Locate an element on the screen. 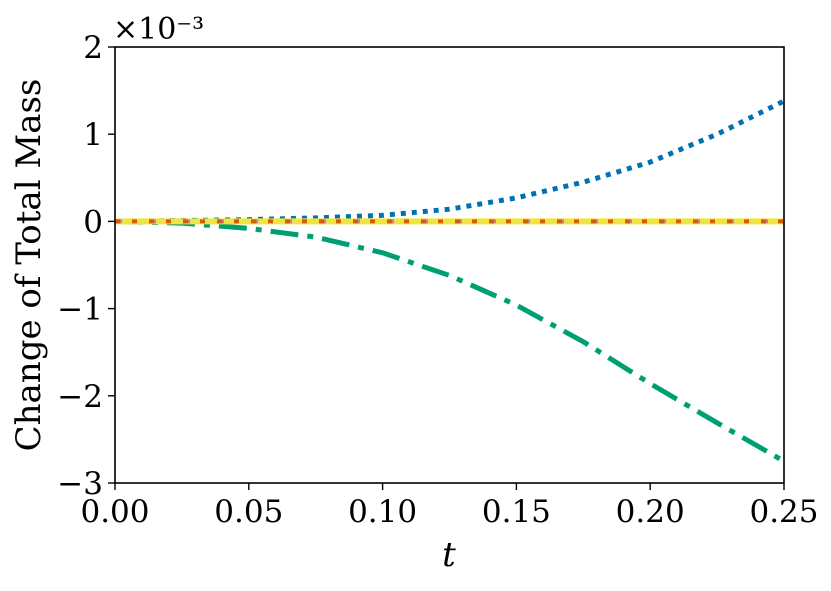 The height and width of the screenshot is (591, 831). x-tick-label: 0.15 is located at coordinates (516, 512).